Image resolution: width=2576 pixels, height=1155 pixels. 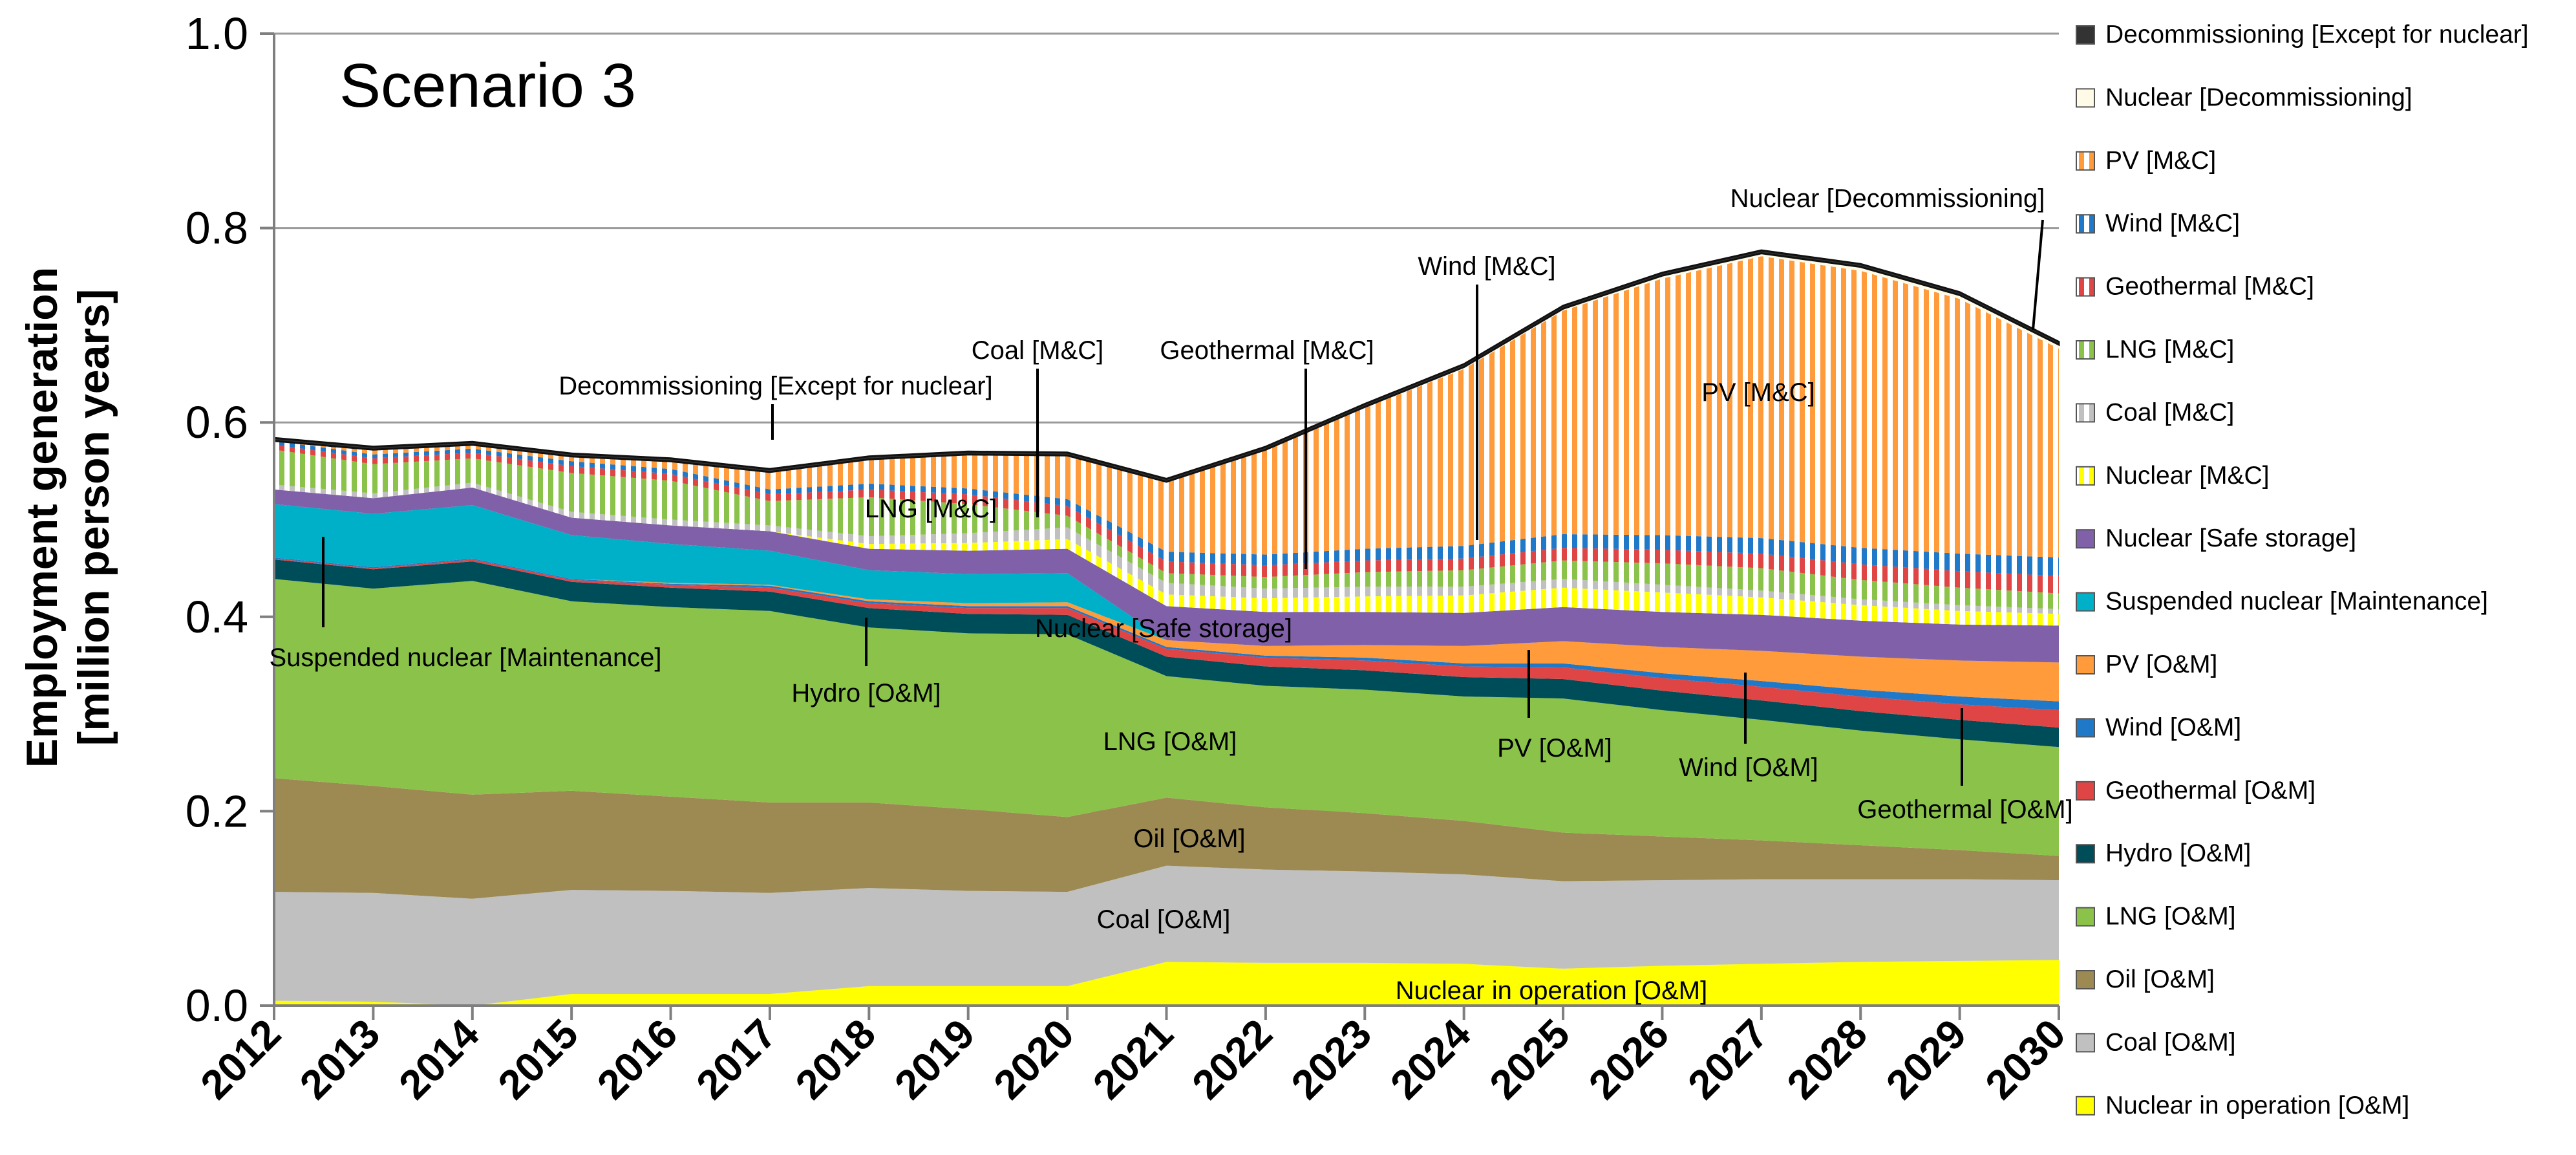 I want to click on area-lng-m-c, so click(x=1166, y=529).